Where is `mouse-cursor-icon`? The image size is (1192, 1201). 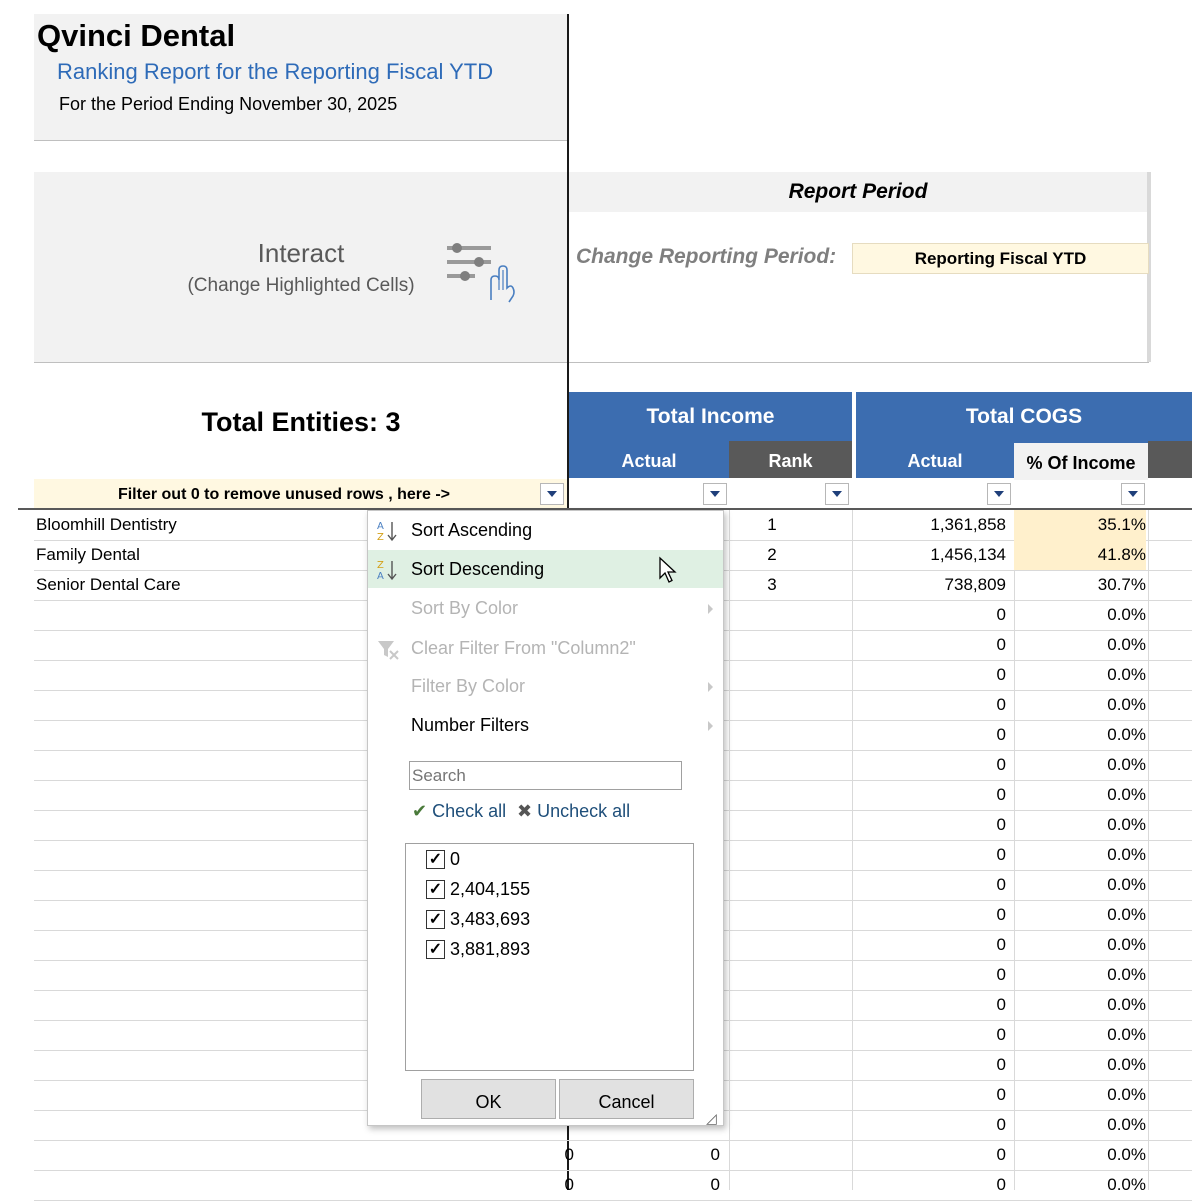 mouse-cursor-icon is located at coordinates (668, 569).